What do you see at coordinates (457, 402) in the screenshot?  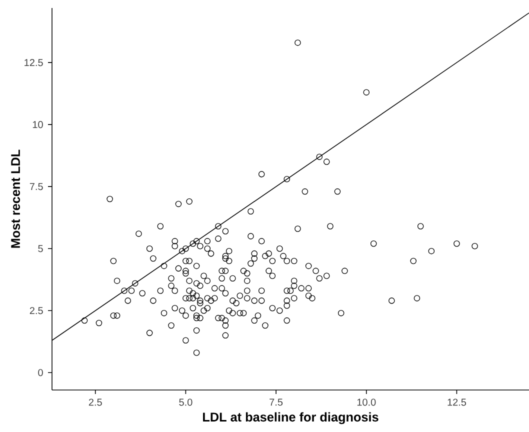 I see `x-tick-label: 12.5` at bounding box center [457, 402].